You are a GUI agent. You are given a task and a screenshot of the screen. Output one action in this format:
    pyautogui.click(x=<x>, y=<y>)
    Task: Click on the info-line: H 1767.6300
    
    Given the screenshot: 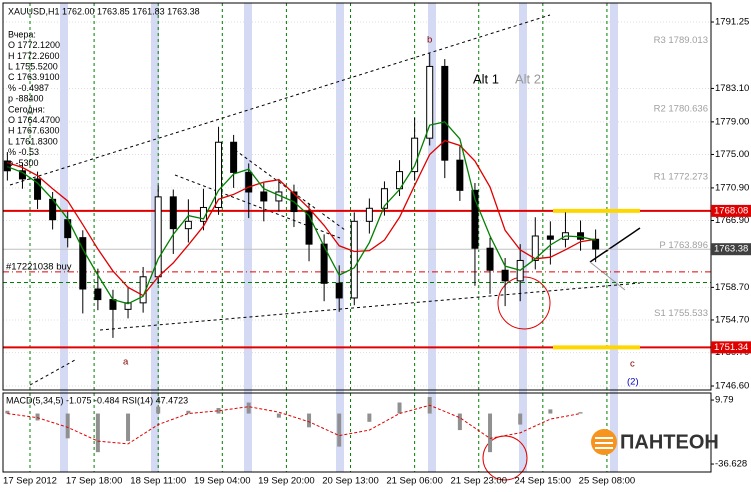 What is the action you would take?
    pyautogui.click(x=34, y=131)
    